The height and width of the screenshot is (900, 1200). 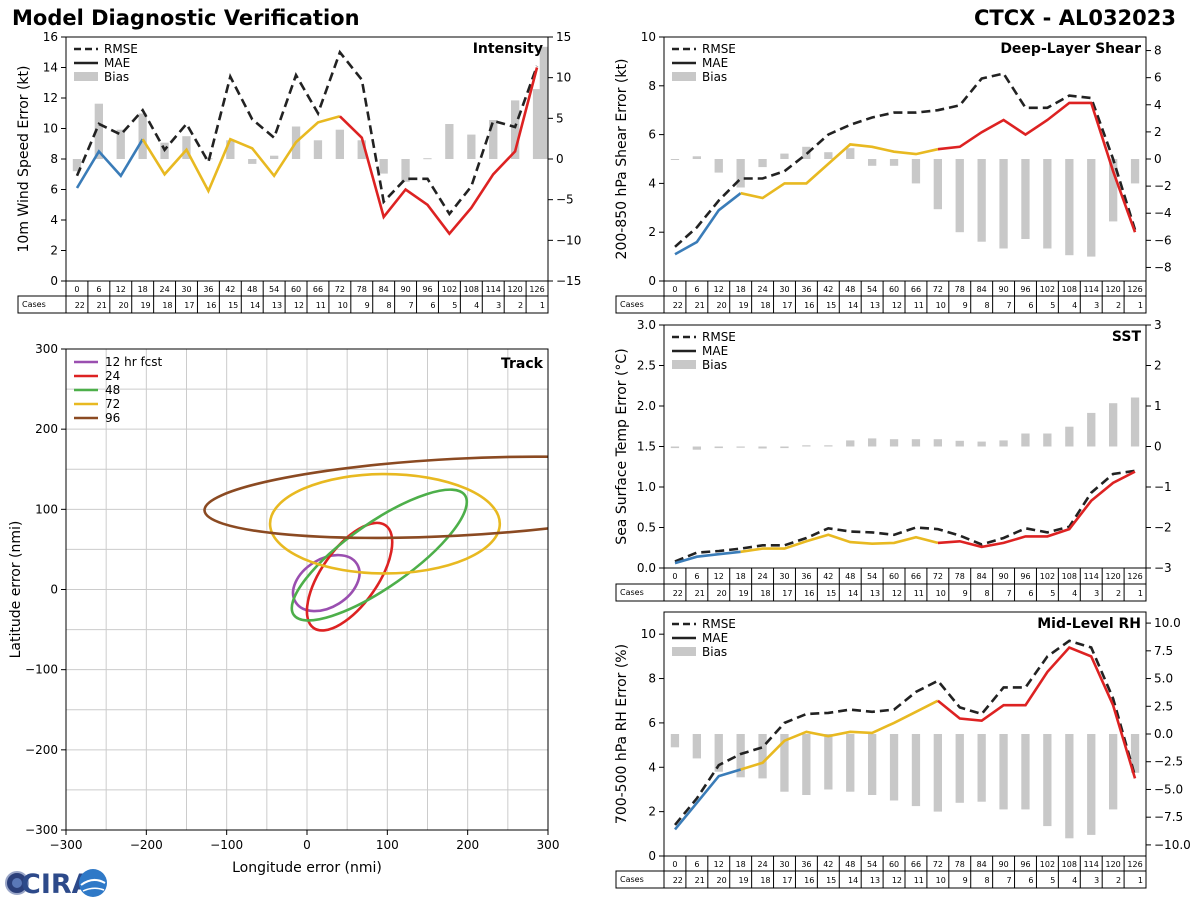 I want to click on case-count: 4, so click(x=1074, y=593).